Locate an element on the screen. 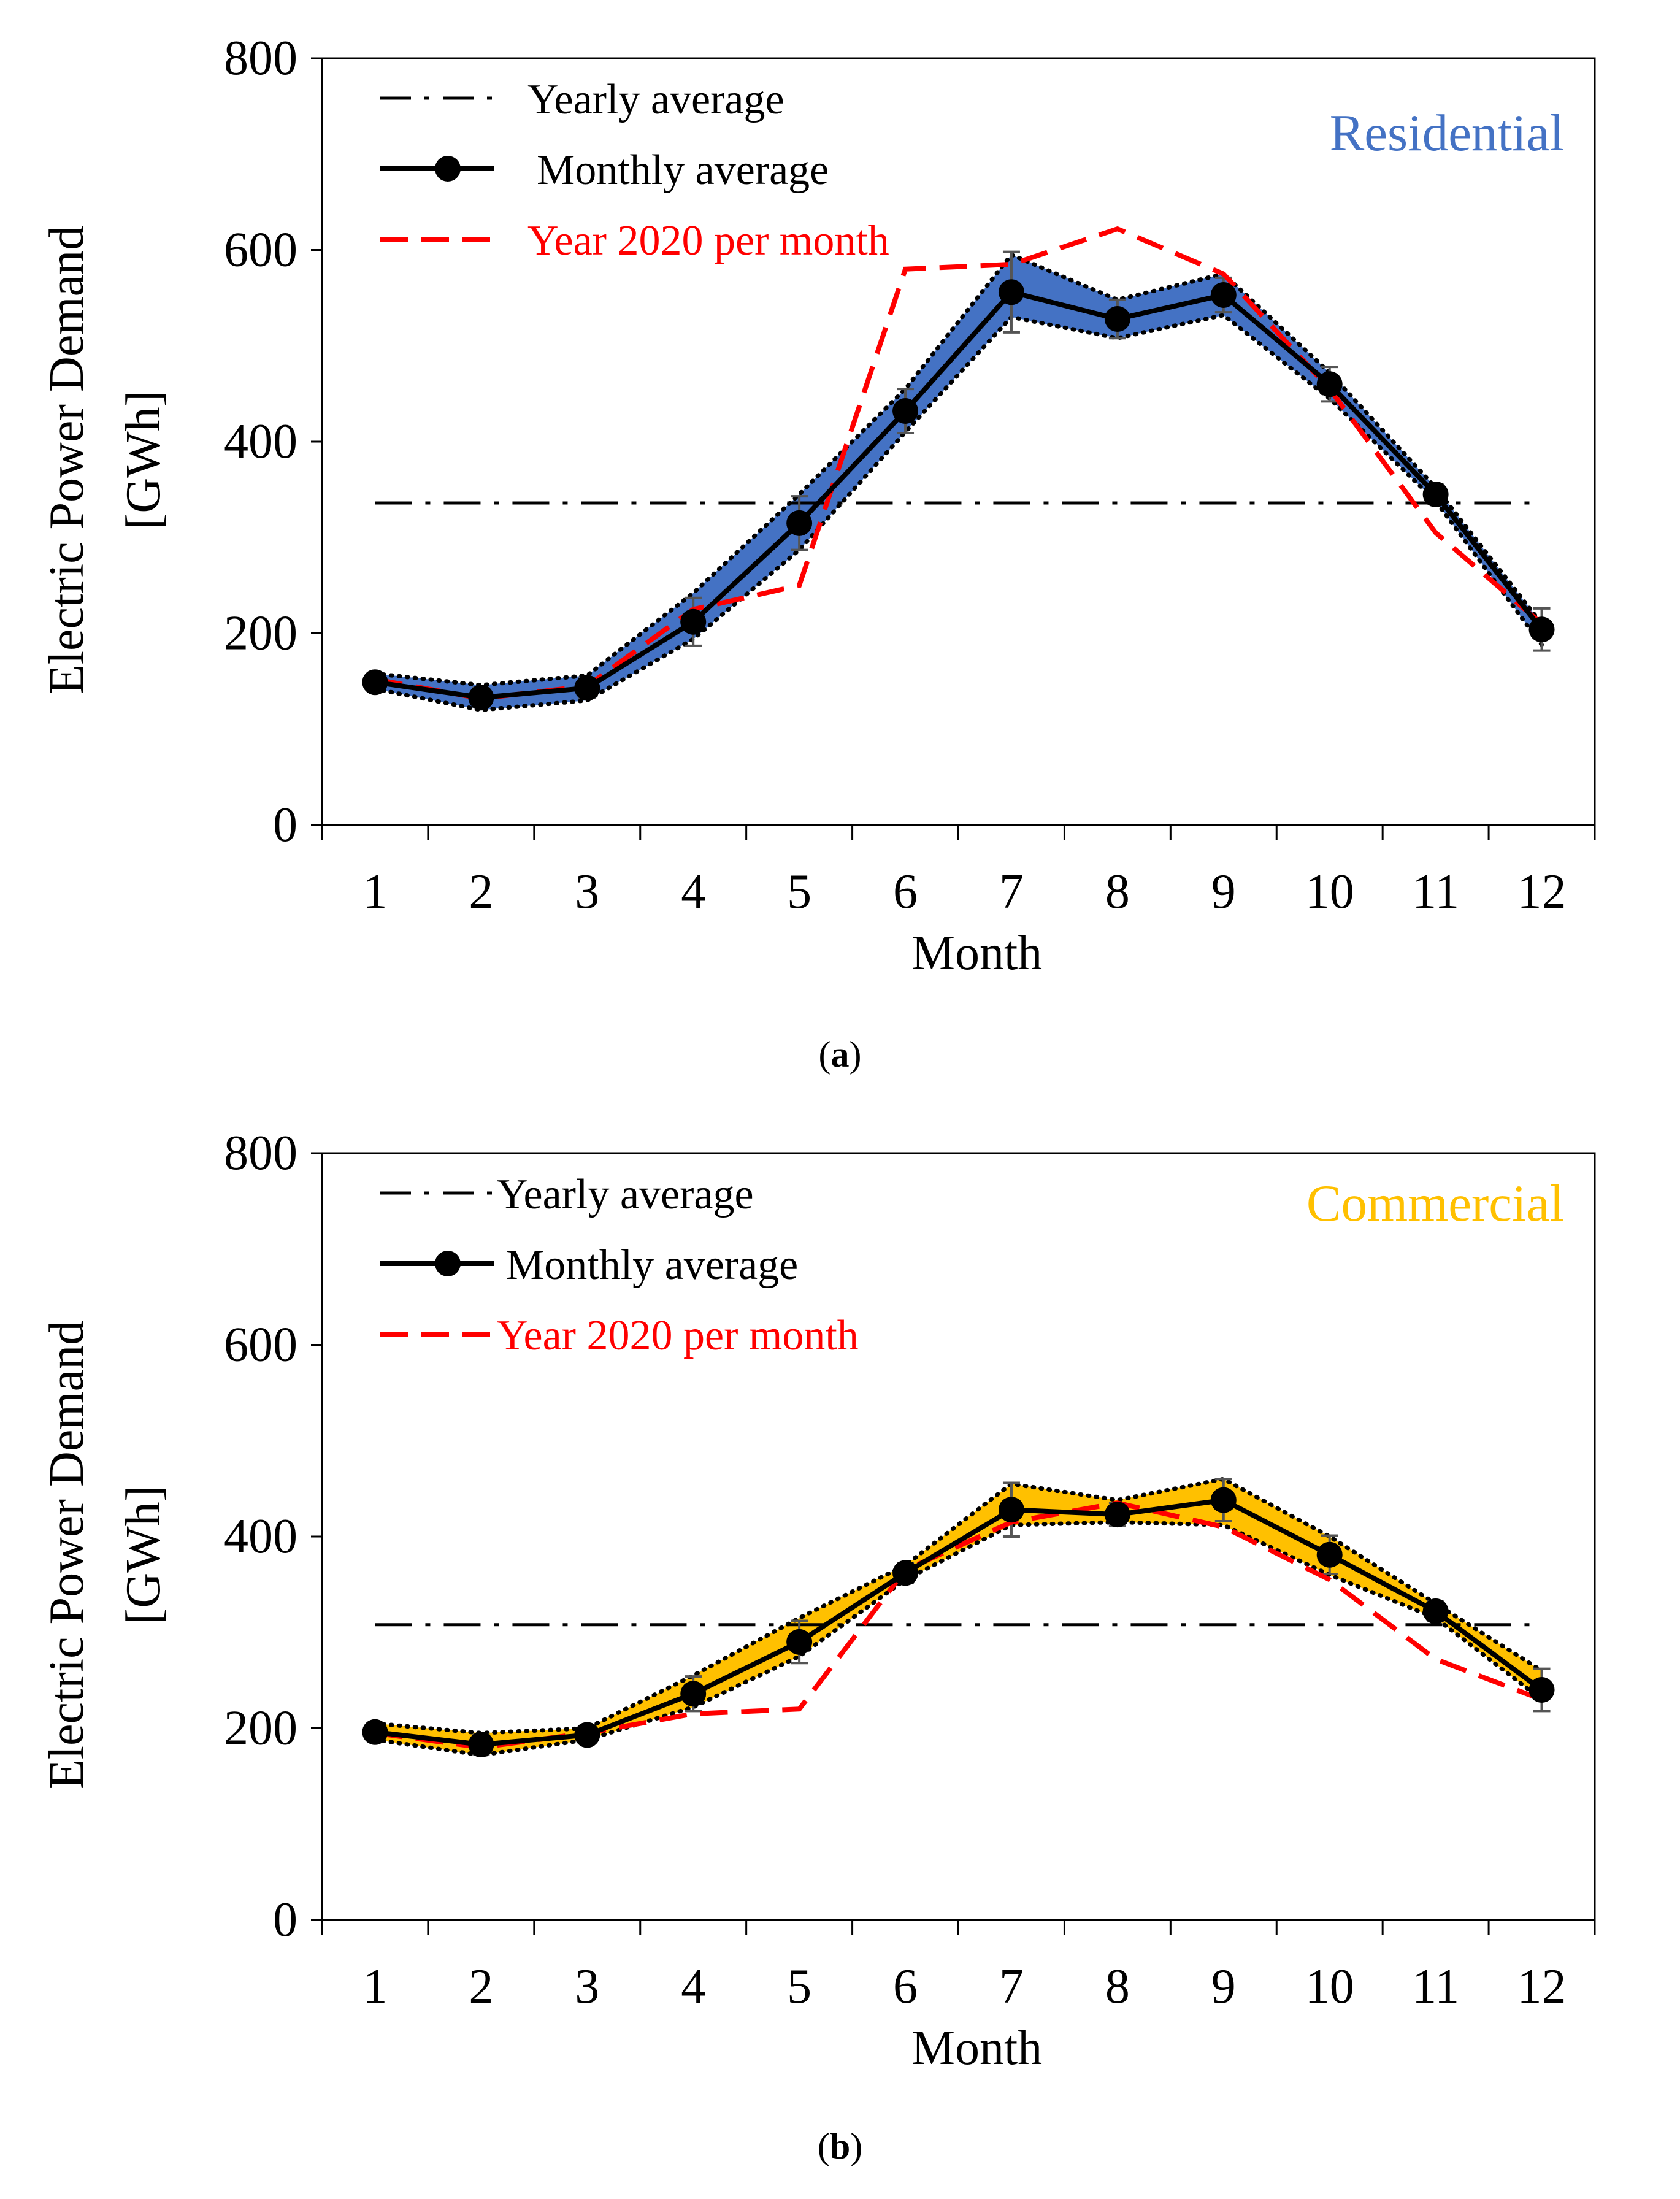  sector-label: Residential is located at coordinates (1447, 133).